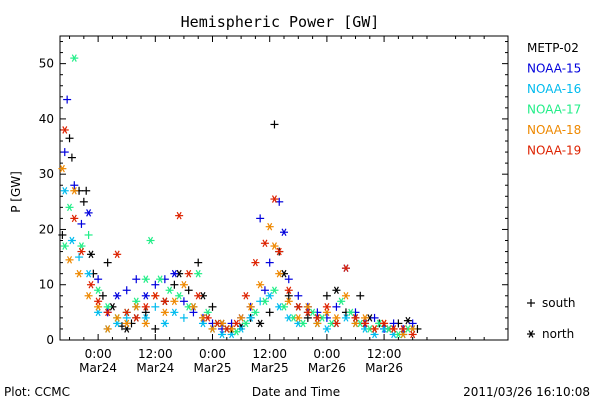 Image resolution: width=600 pixels, height=400 pixels. Describe the element at coordinates (531, 303) in the screenshot. I see `south-marker-icon` at that location.